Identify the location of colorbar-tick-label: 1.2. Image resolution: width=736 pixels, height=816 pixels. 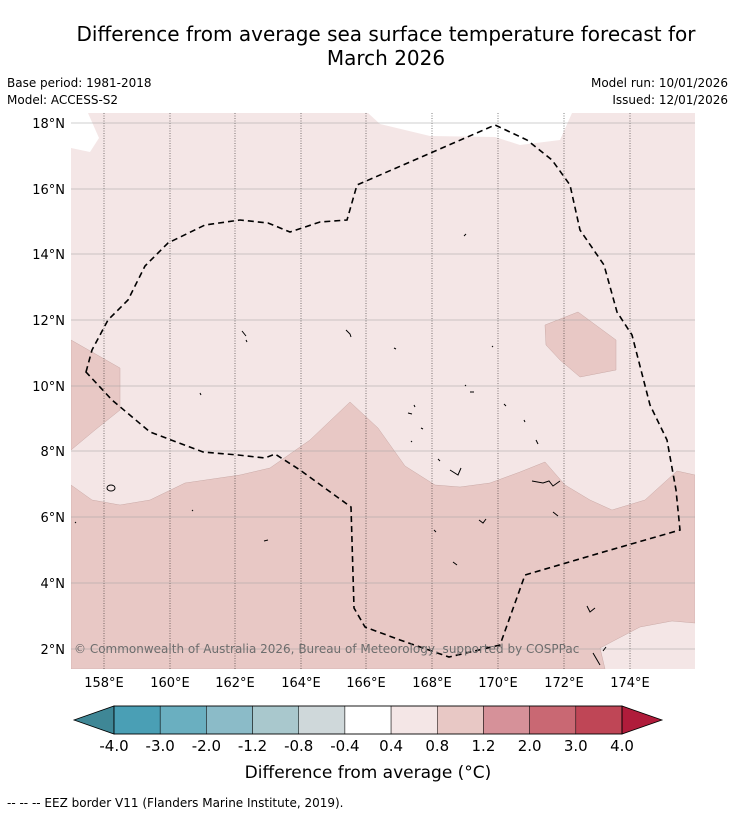
(484, 746).